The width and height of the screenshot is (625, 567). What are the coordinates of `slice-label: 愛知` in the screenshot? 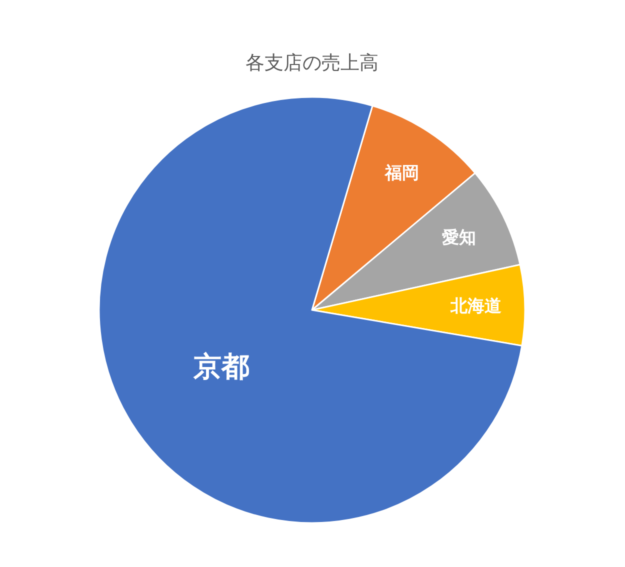 It's located at (459, 238).